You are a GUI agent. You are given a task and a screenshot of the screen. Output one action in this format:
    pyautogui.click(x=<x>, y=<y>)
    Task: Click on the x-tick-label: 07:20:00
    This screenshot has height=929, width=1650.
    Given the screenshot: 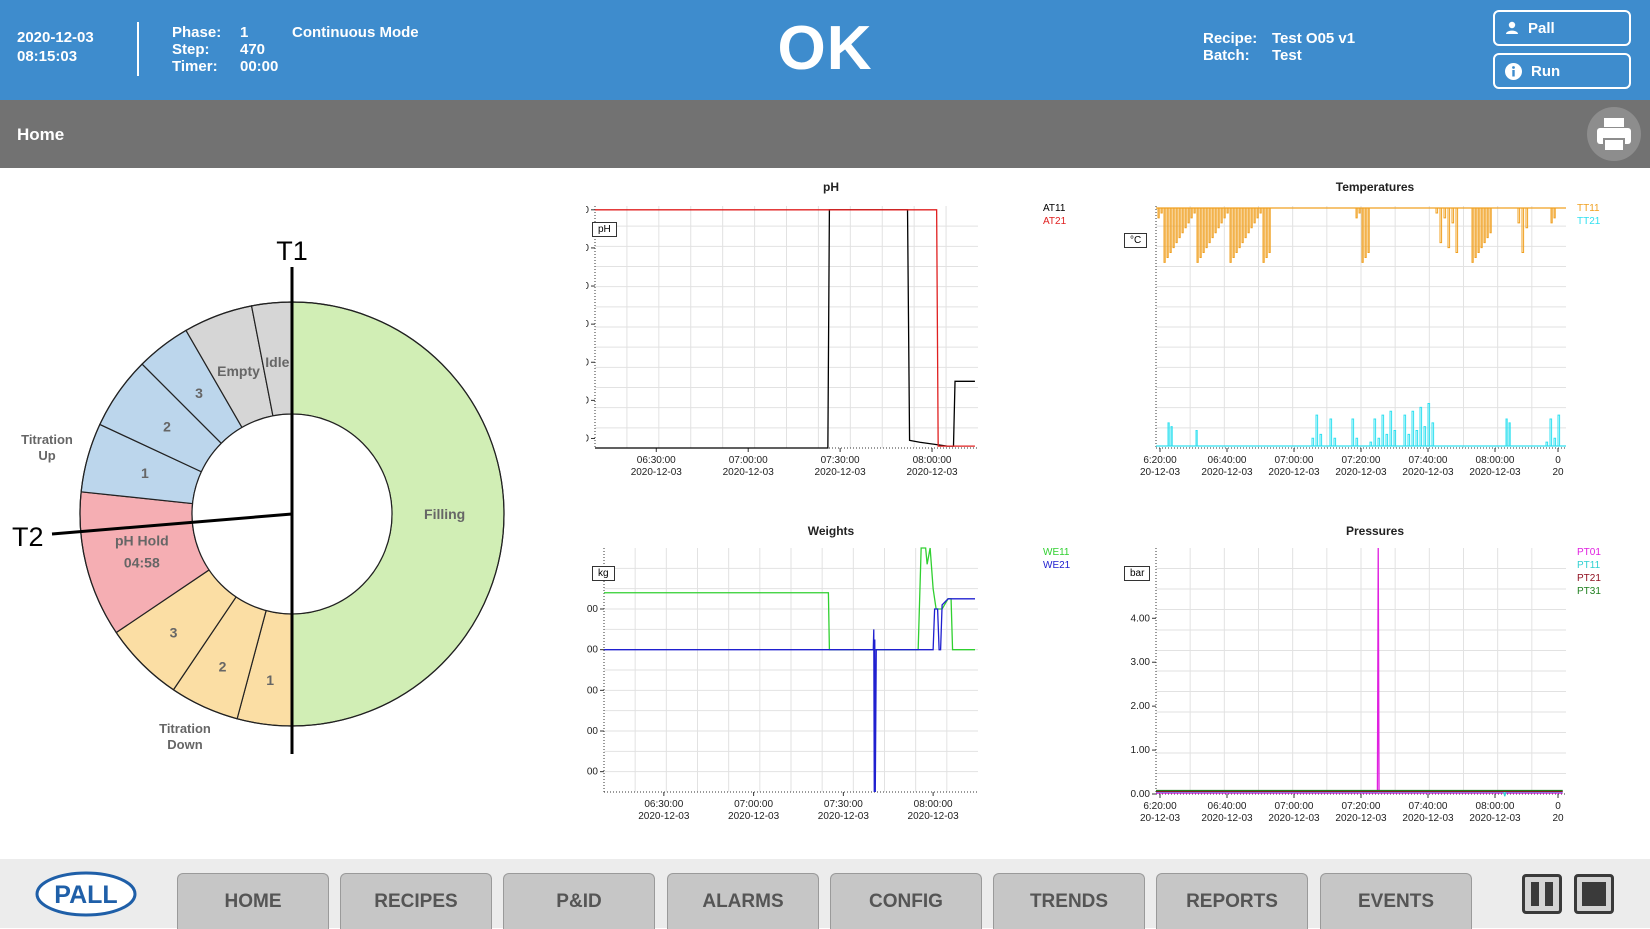 What is the action you would take?
    pyautogui.click(x=1361, y=460)
    